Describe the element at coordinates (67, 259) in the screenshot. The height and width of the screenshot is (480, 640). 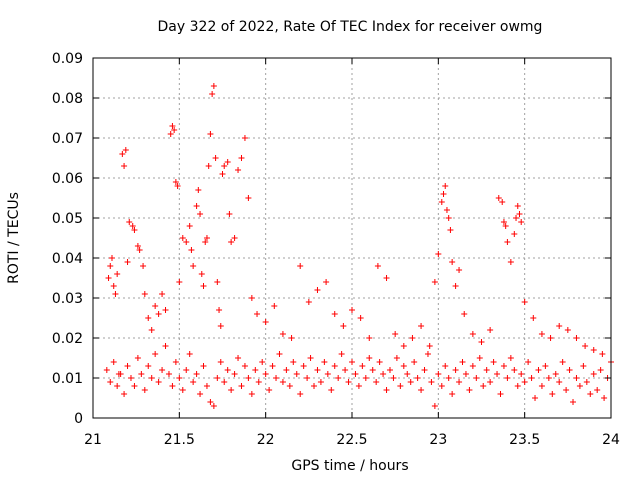
I see `y-tick-label: 0.04` at that location.